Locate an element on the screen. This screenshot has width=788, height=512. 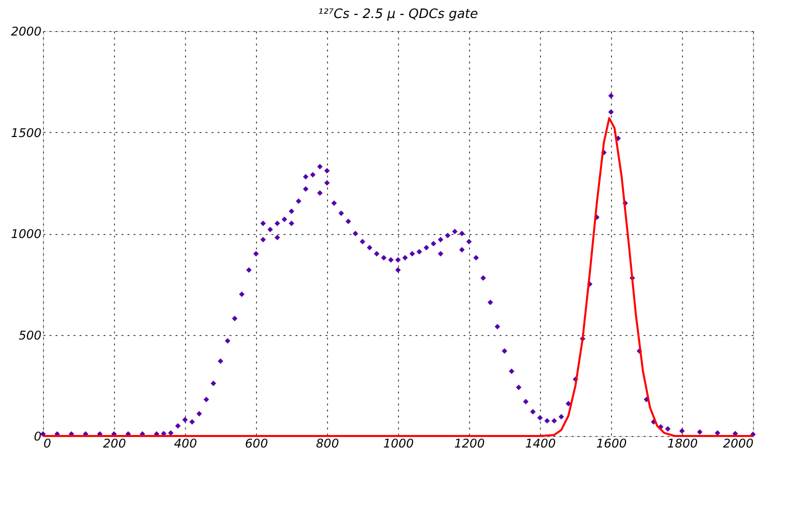
y-tick-label: 500 is located at coordinates (30, 335).